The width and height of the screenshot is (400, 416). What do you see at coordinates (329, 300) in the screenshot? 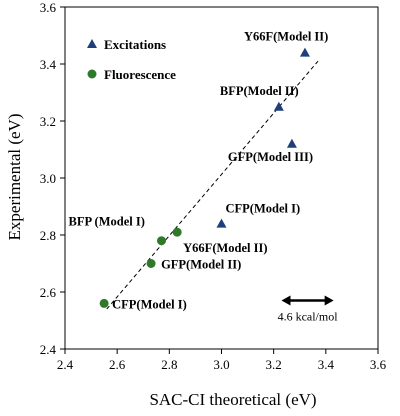
I see `scale-bar-arrow-right` at bounding box center [329, 300].